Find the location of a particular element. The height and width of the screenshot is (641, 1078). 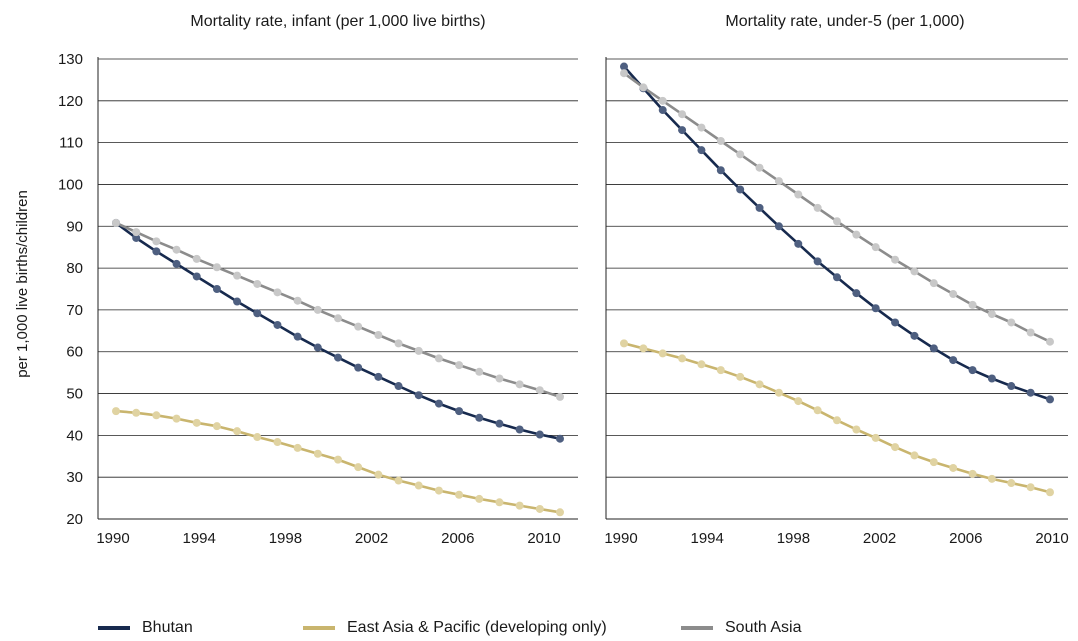

y-tick-label: 20 is located at coordinates (74, 519).